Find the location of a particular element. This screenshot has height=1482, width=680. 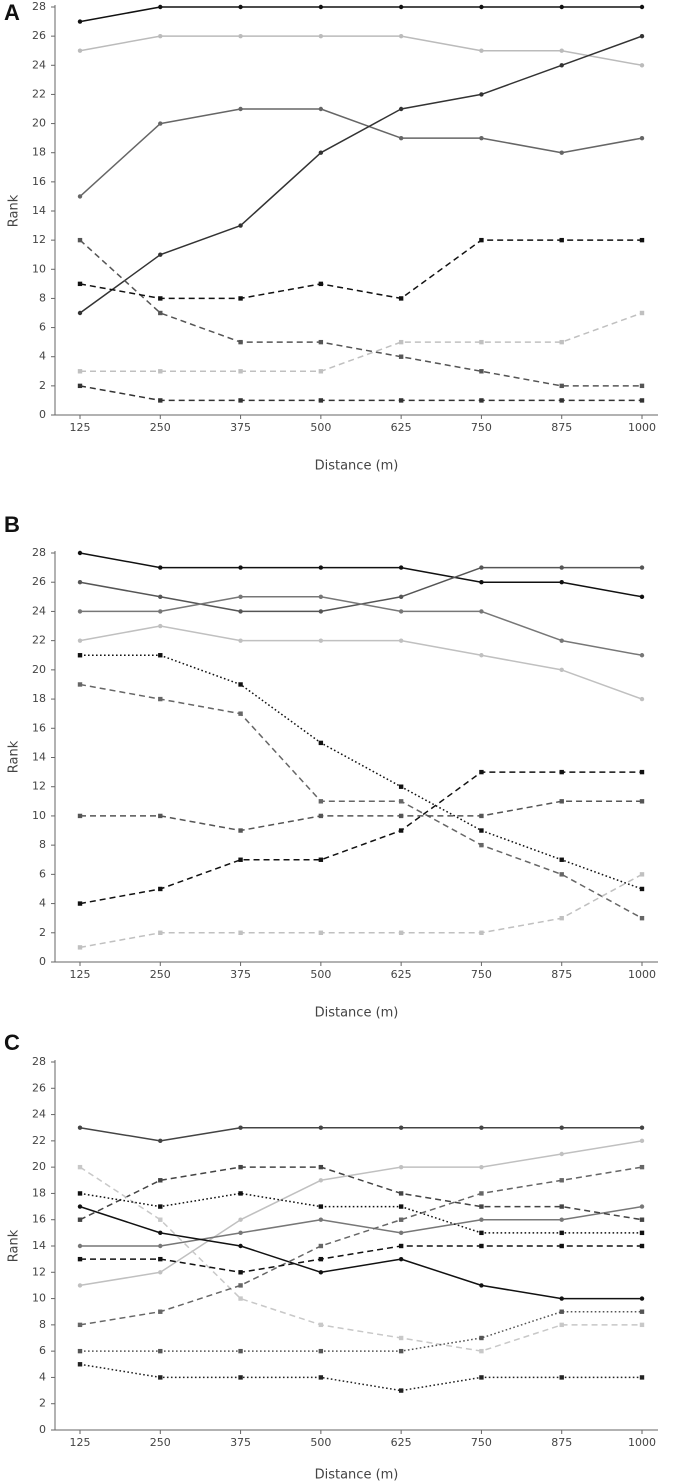

y-tick-label: 8 is located at coordinates (42, 844).